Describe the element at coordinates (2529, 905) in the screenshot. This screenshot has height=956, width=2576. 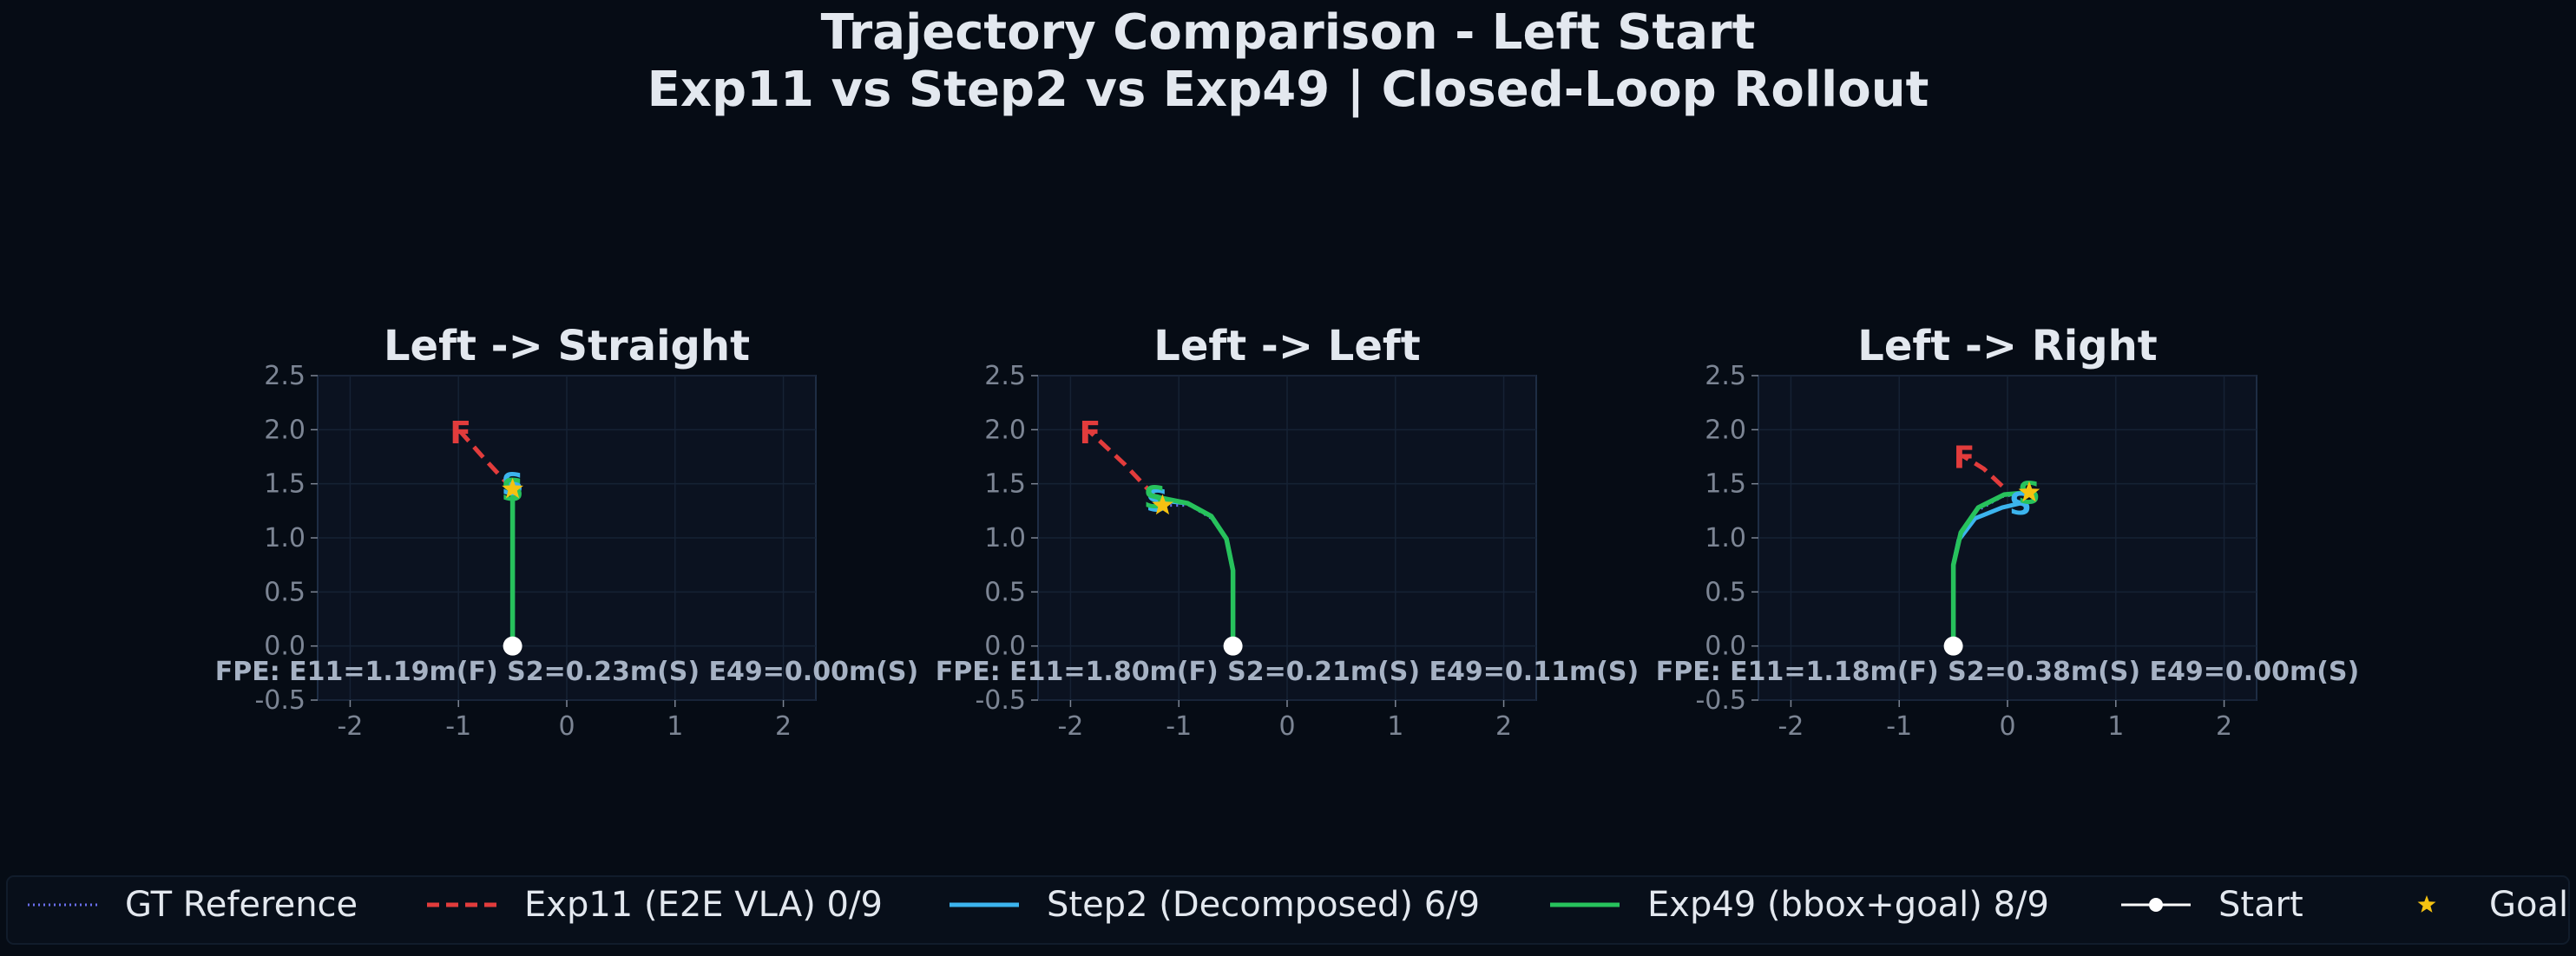
I see `legend-label: Goal` at that location.